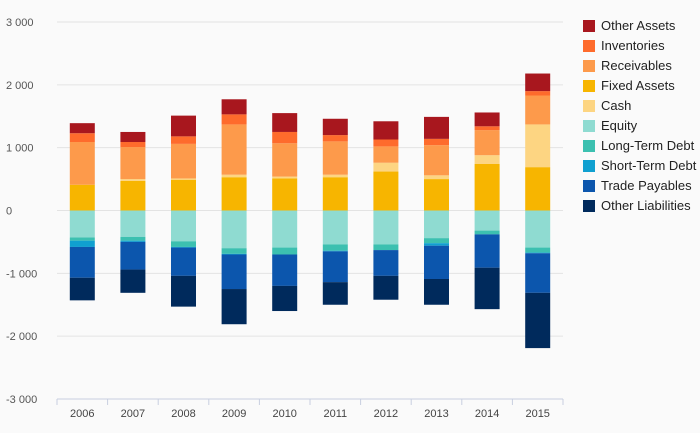 This screenshot has height=433, width=700. I want to click on y-tick-label: 2 000, so click(20, 86).